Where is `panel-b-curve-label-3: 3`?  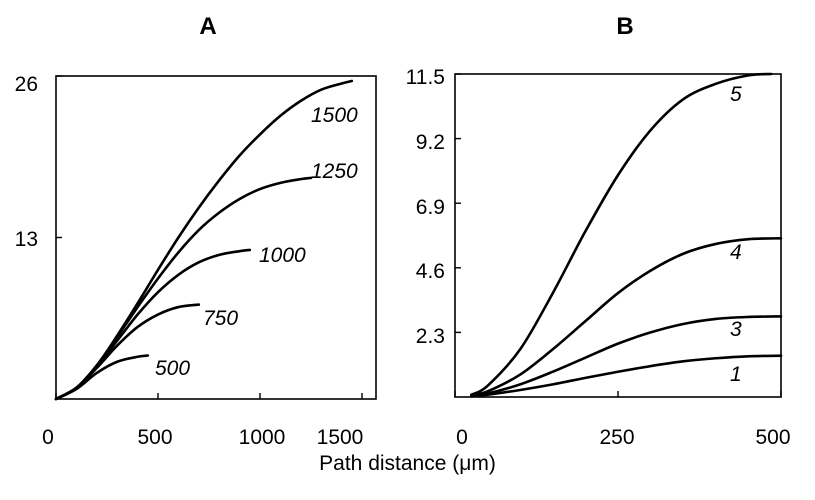
panel-b-curve-label-3: 3 is located at coordinates (736, 329).